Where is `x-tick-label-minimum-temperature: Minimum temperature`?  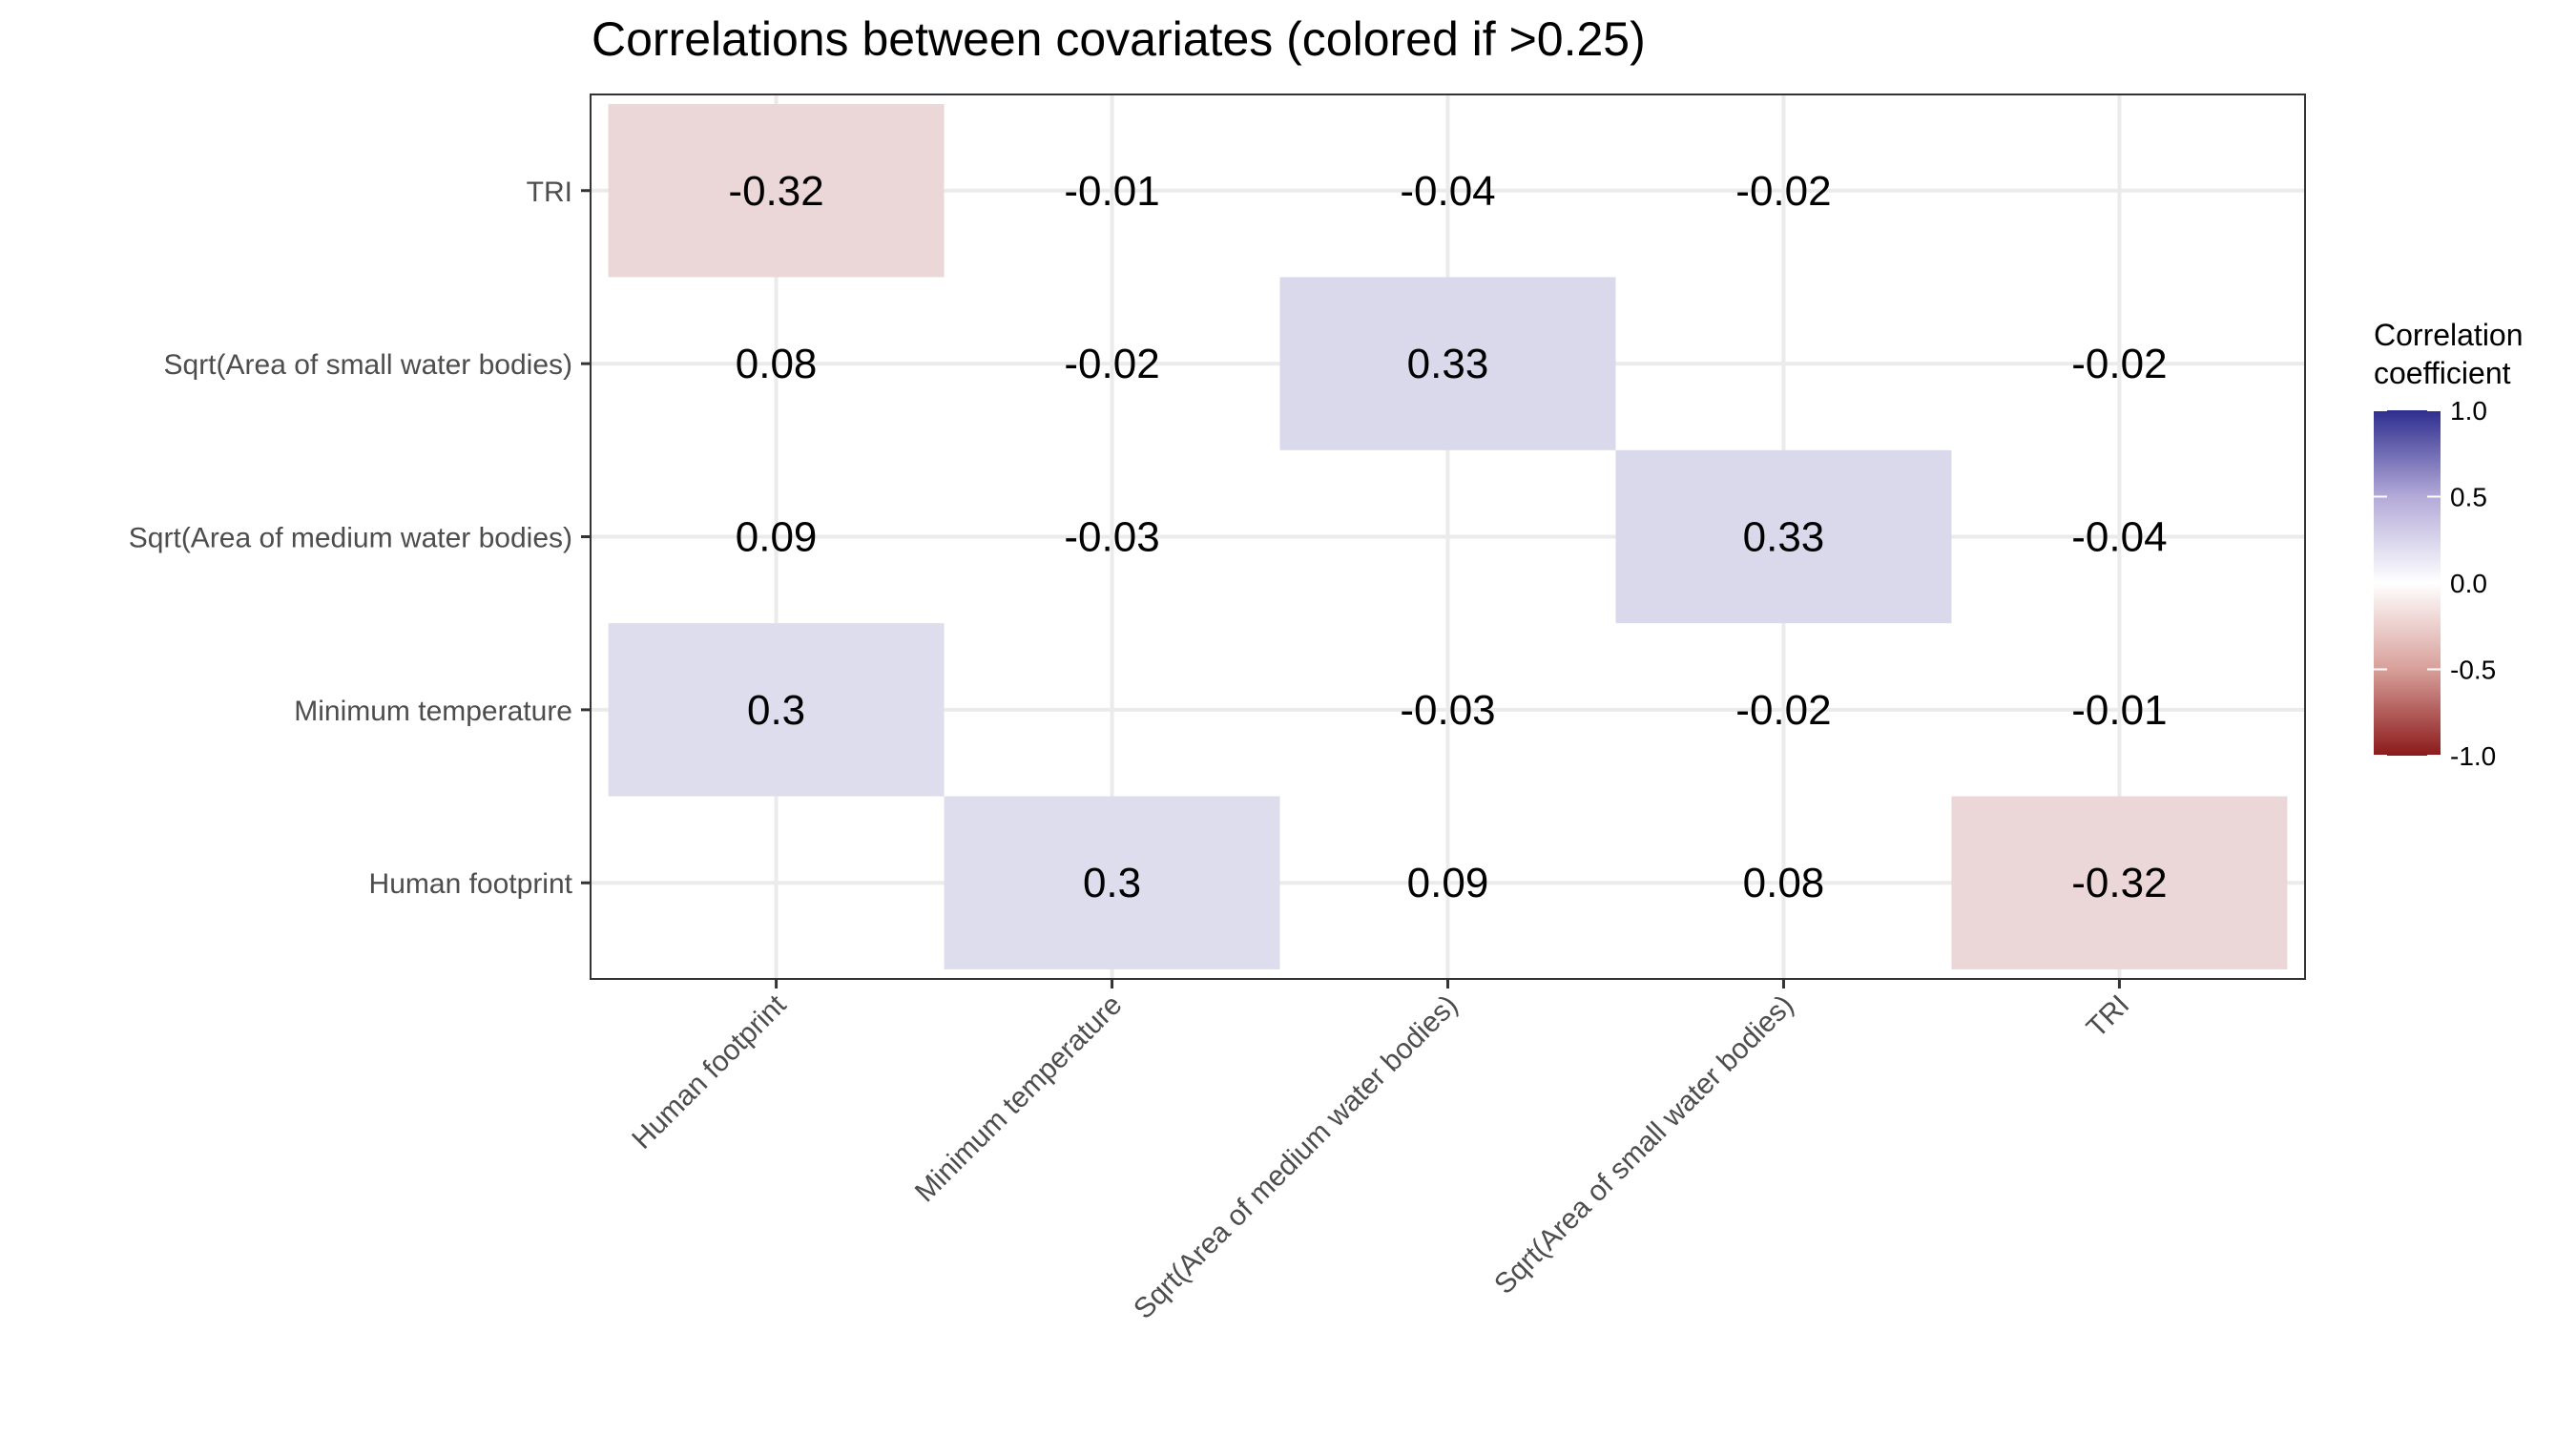 x-tick-label-minimum-temperature: Minimum temperature is located at coordinates (1019, 1099).